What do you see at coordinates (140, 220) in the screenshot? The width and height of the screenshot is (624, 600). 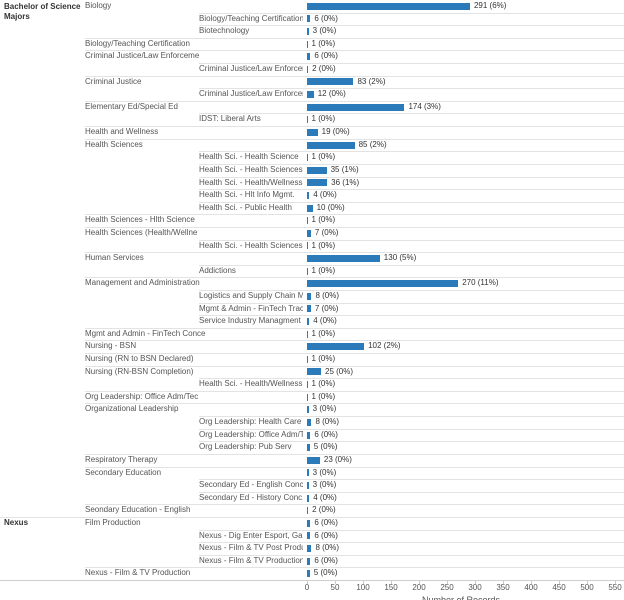 I see `major-header-label: Health Sciences - Hlth Science` at bounding box center [140, 220].